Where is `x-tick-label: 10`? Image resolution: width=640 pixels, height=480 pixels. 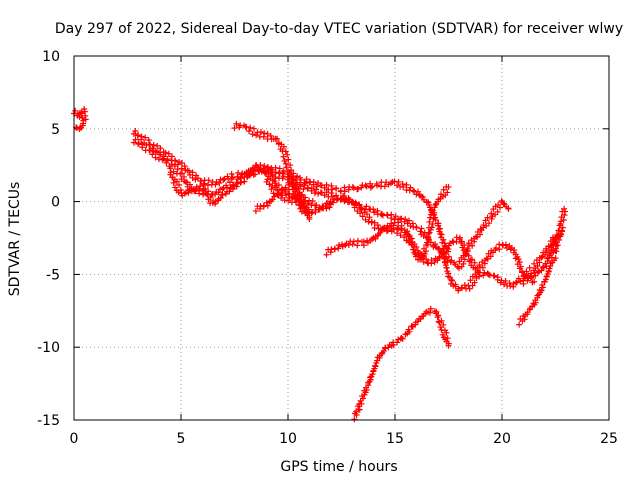 x-tick-label: 10 is located at coordinates (288, 439).